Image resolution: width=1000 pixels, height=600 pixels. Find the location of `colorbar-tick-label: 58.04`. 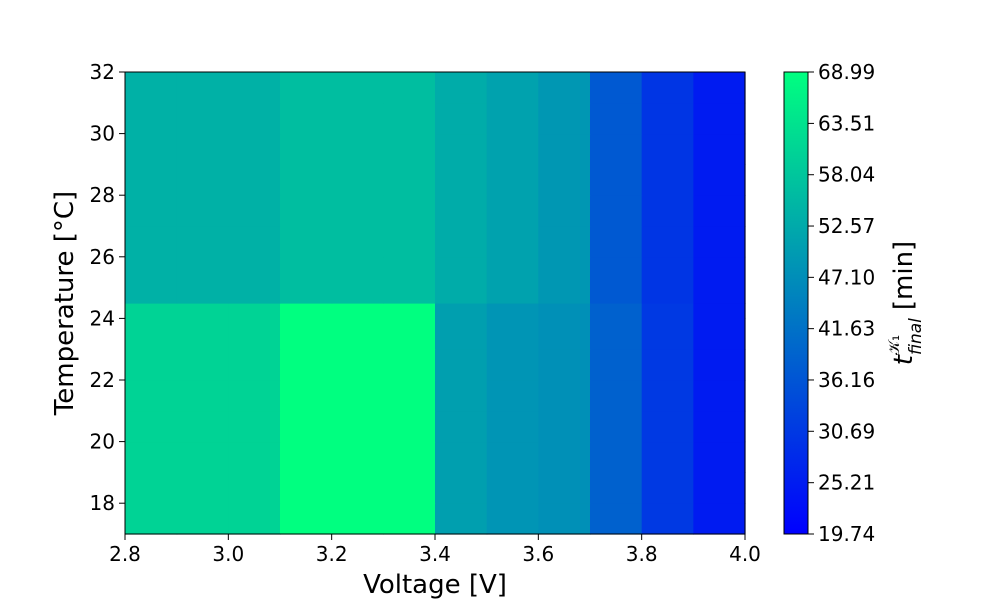

colorbar-tick-label: 58.04 is located at coordinates (846, 175).